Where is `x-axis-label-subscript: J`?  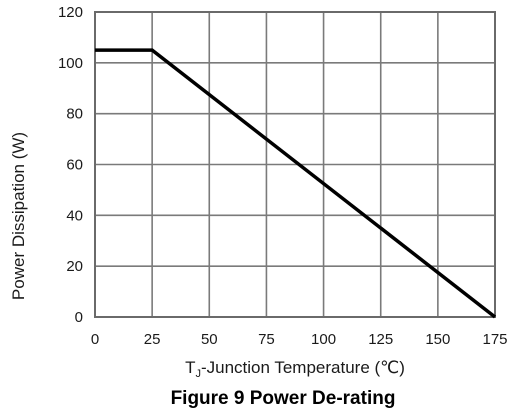
x-axis-label-subscript: J is located at coordinates (198, 374).